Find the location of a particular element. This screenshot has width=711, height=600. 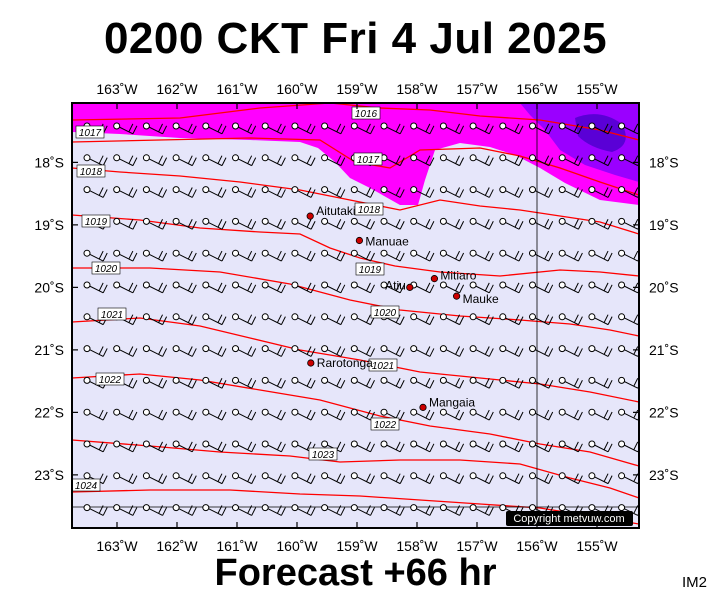

svg-text: 1016 is located at coordinates (366, 114).